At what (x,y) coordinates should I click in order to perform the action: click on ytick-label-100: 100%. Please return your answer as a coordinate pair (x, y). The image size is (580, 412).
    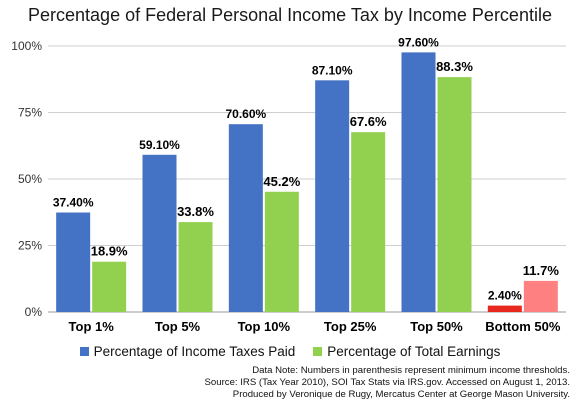
    Looking at the image, I should click on (26, 46).